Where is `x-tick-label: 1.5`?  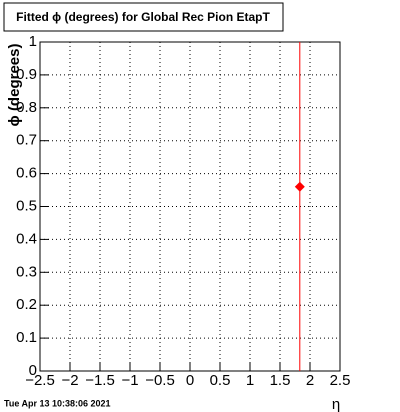
x-tick-label: 1.5 is located at coordinates (280, 380).